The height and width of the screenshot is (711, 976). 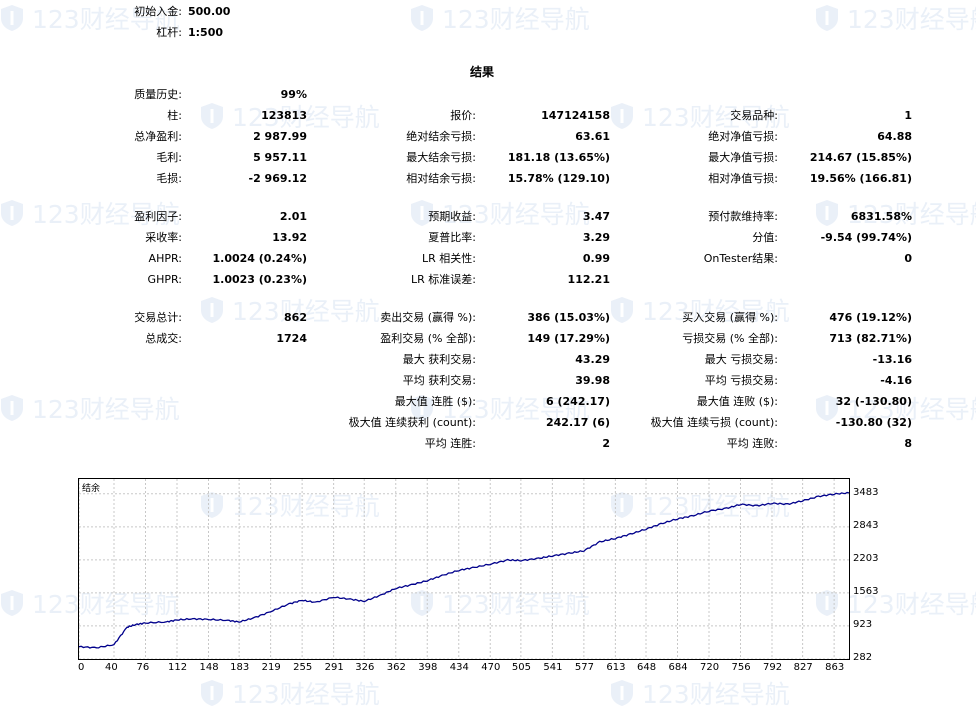 What do you see at coordinates (866, 591) in the screenshot?
I see `y-tick-label: 1563` at bounding box center [866, 591].